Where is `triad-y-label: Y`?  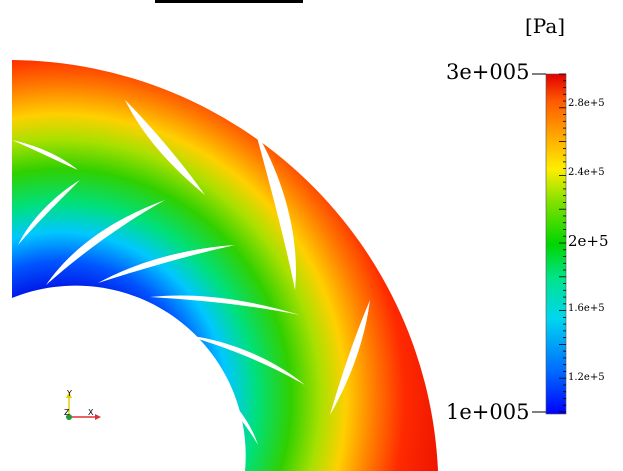 triad-y-label: Y is located at coordinates (69, 393).